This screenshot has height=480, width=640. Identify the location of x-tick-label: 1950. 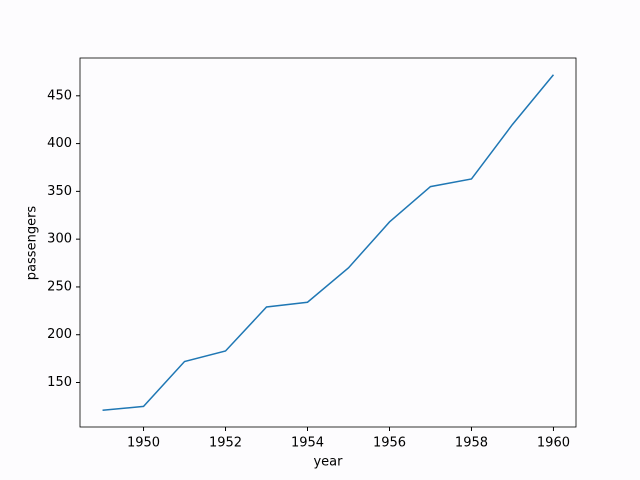
(143, 443).